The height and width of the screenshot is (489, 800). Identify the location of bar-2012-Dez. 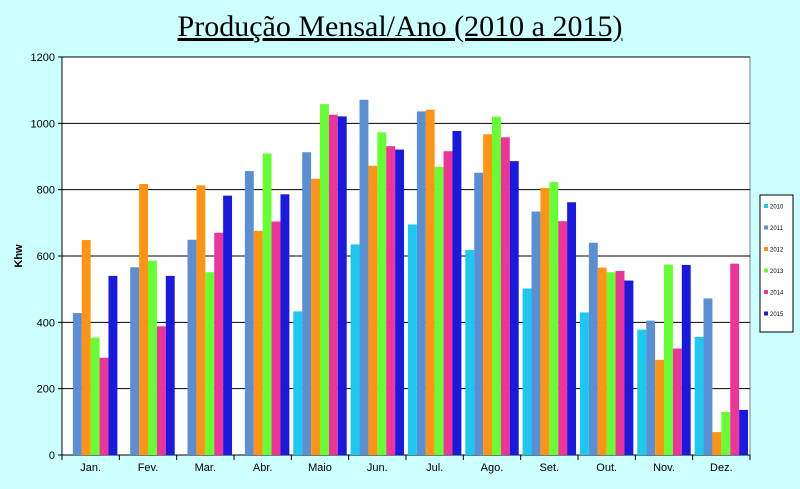
(717, 443).